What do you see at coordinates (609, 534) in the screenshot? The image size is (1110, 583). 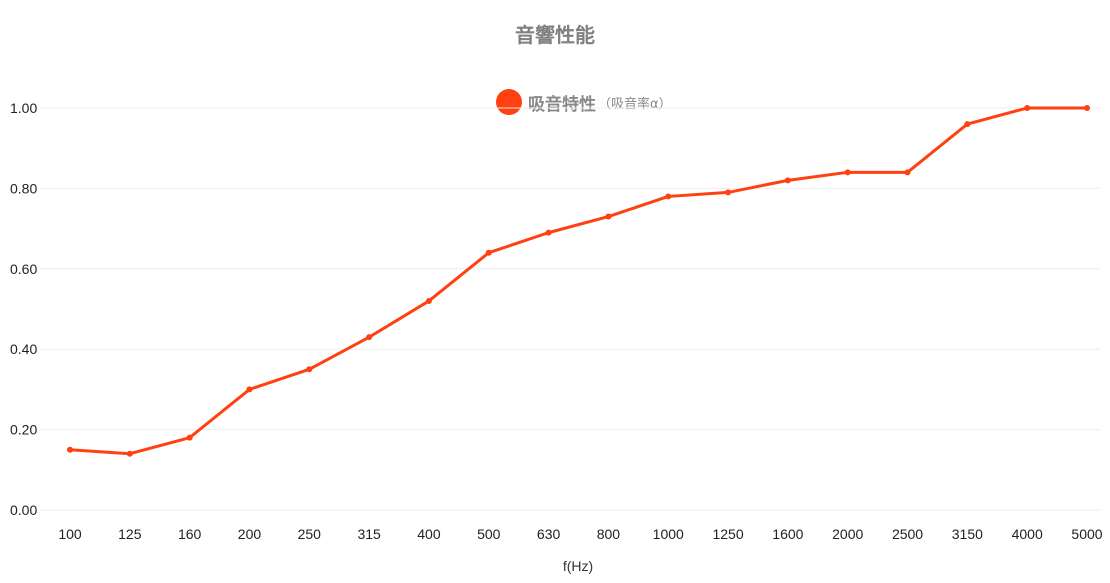 I see `x-tick-label: 800` at bounding box center [609, 534].